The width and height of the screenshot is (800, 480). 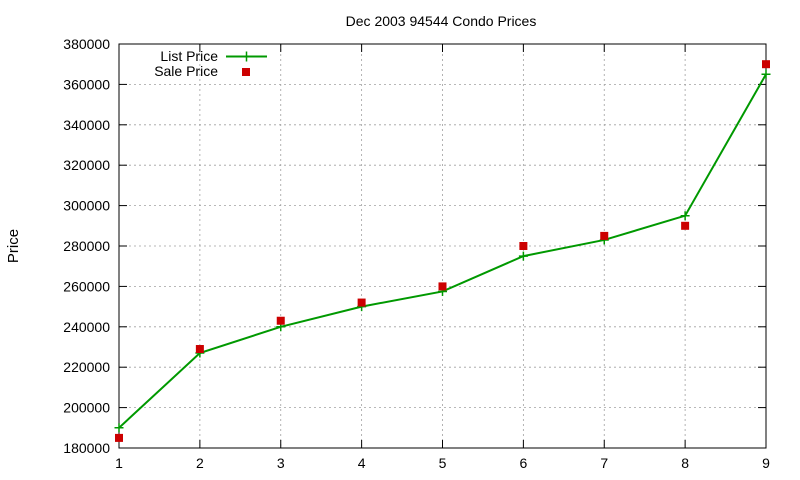 I want to click on y-tick-label: 300000, so click(x=86, y=206).